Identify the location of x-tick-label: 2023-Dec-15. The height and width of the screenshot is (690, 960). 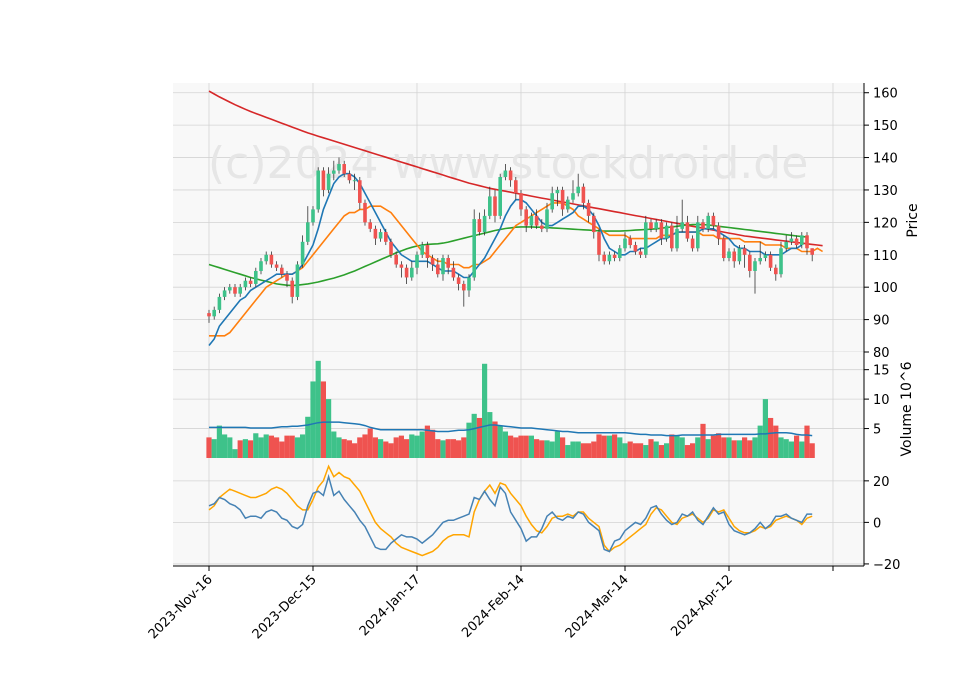
(285, 607).